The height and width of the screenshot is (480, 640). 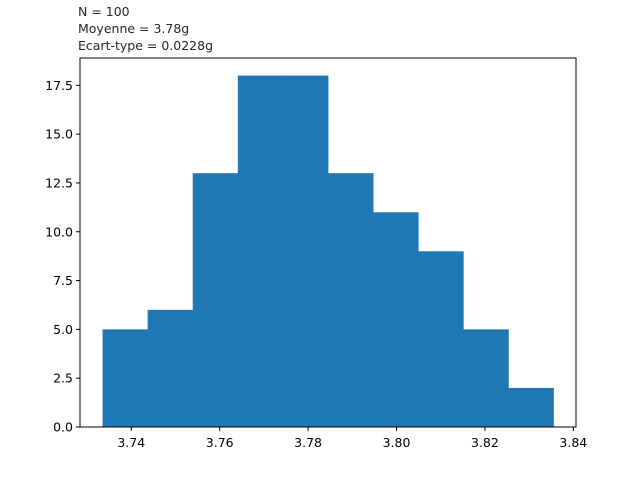 What do you see at coordinates (59, 182) in the screenshot?
I see `y-tick-label: 12.5` at bounding box center [59, 182].